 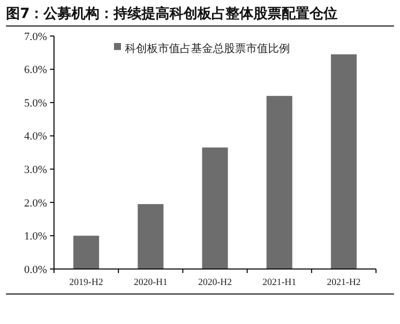 I want to click on y-tick-label: 6.0%, so click(x=35, y=70).